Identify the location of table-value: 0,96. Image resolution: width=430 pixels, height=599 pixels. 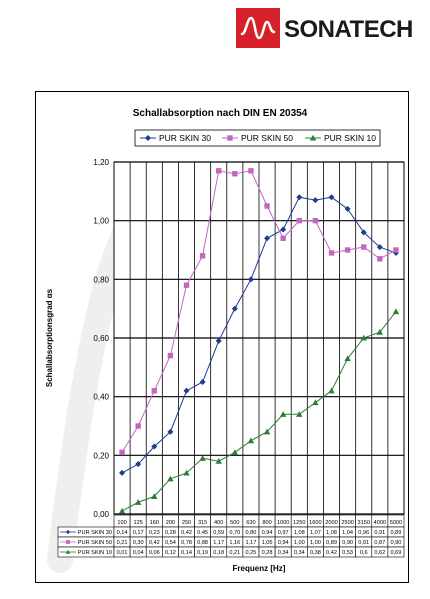
(363, 533).